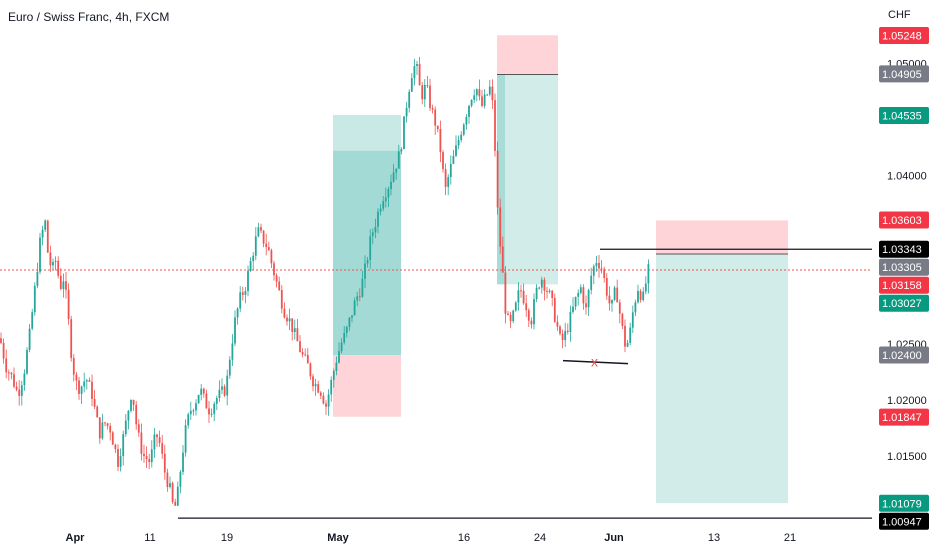 Image resolution: width=932 pixels, height=550 pixels. Describe the element at coordinates (904, 220) in the screenshot. I see `price-tag: 1.03603` at that location.